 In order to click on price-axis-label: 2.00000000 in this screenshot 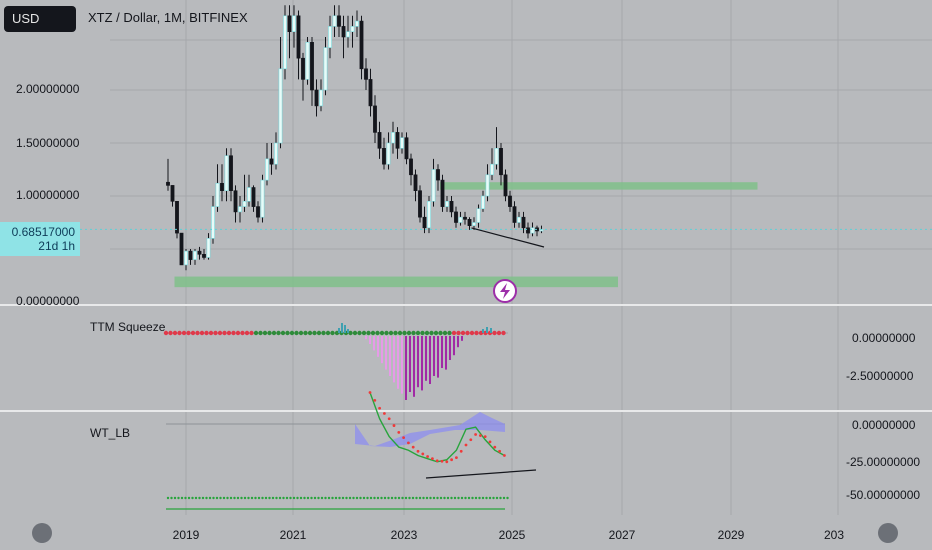, I will do `click(48, 89)`.